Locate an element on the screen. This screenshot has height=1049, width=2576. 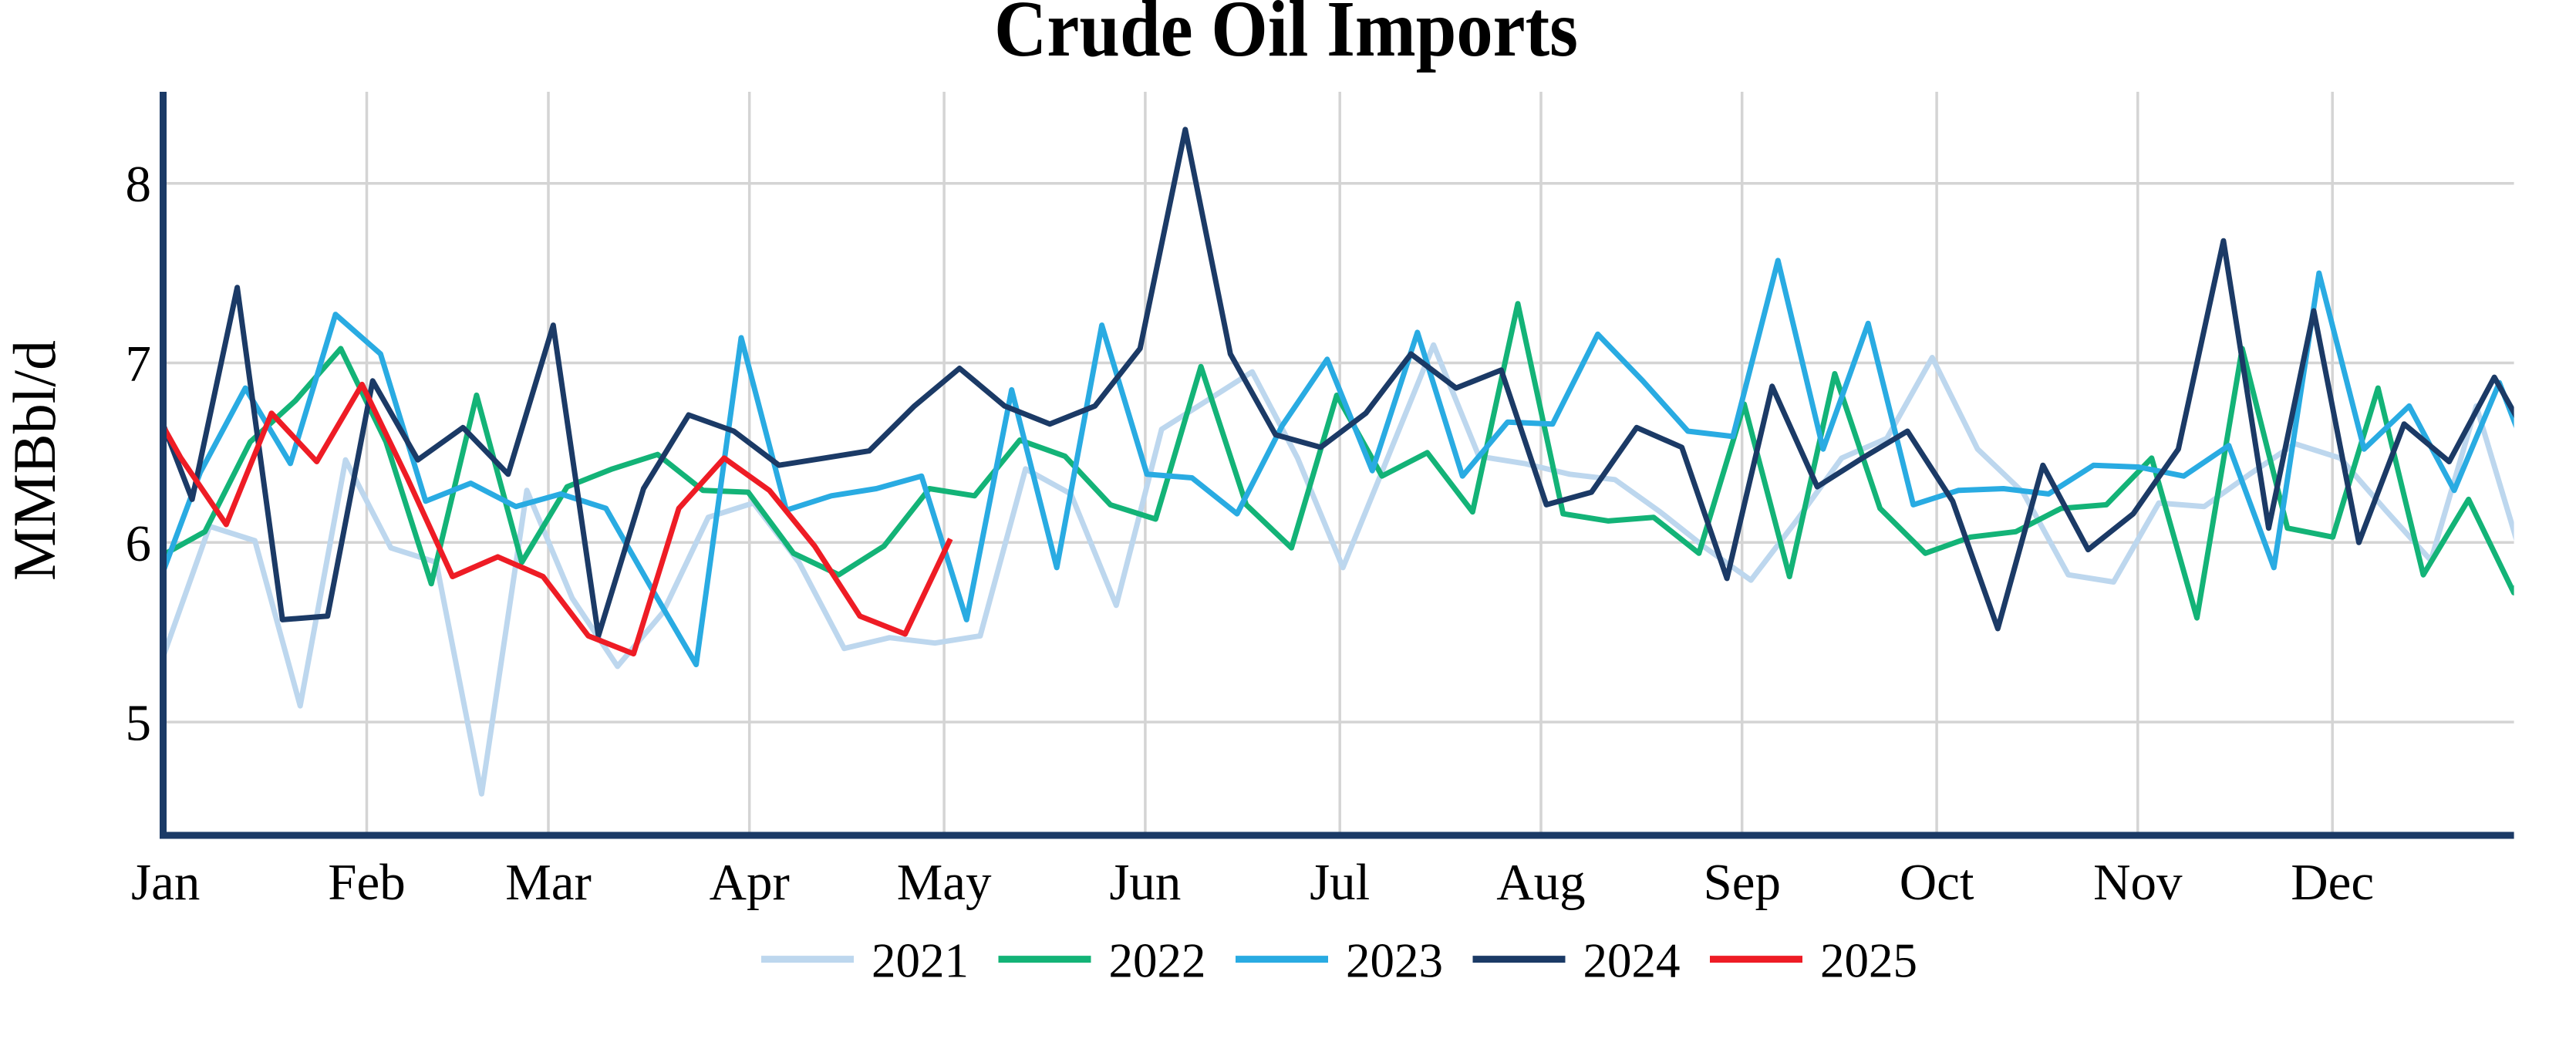
svg-text: Crude Oil Imports is located at coordinates (1286, 36).